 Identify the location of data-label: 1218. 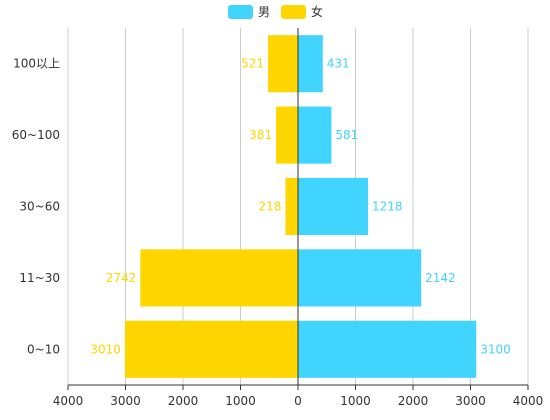
(387, 207).